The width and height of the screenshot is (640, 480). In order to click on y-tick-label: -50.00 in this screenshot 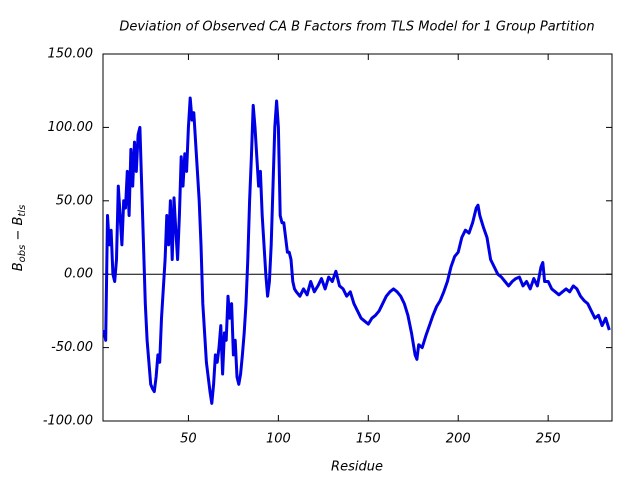, I will do `click(72, 347)`.